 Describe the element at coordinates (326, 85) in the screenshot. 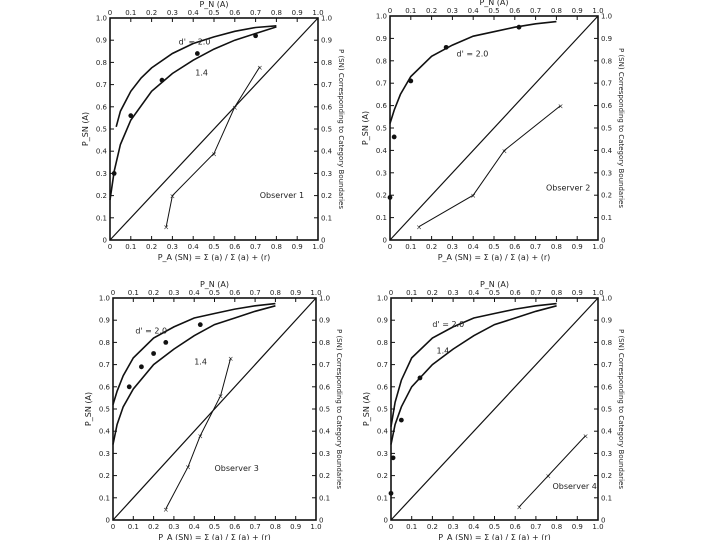

I see `right-tick-label: 0.7` at that location.